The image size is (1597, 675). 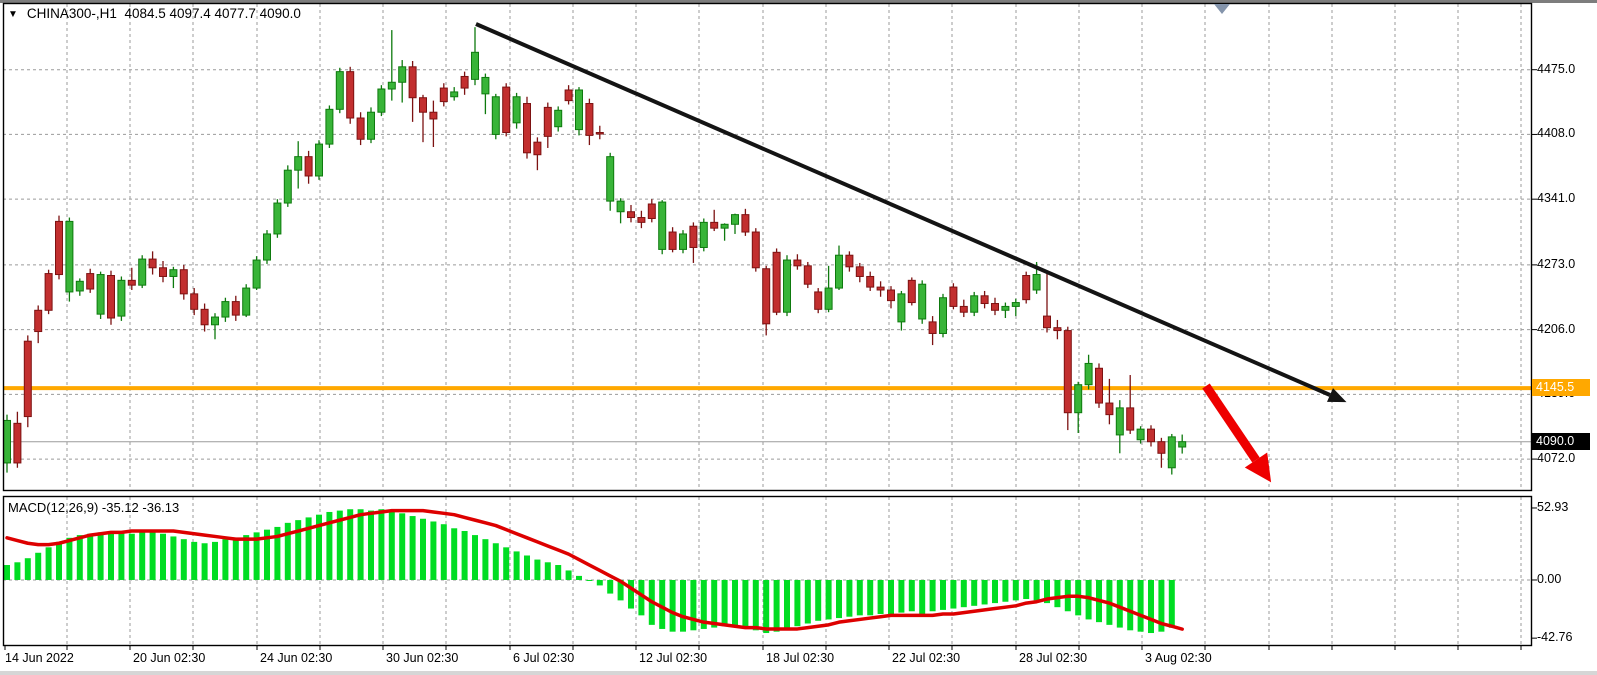 I want to click on one-click-trading-toggle-icon: ▼, so click(x=13, y=14).